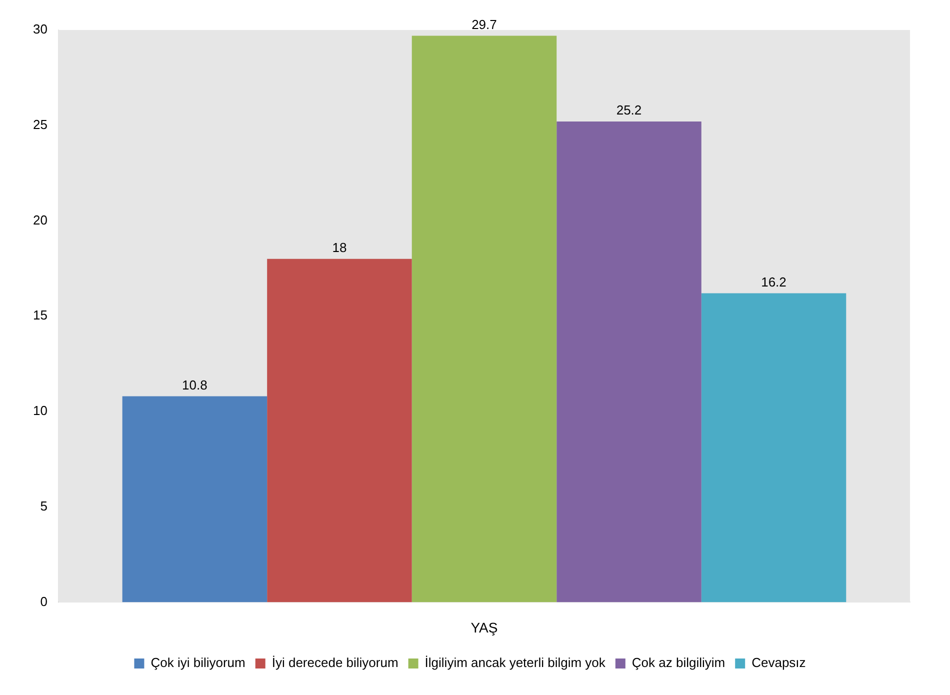  I want to click on y-tick-label: 0, so click(44, 601).